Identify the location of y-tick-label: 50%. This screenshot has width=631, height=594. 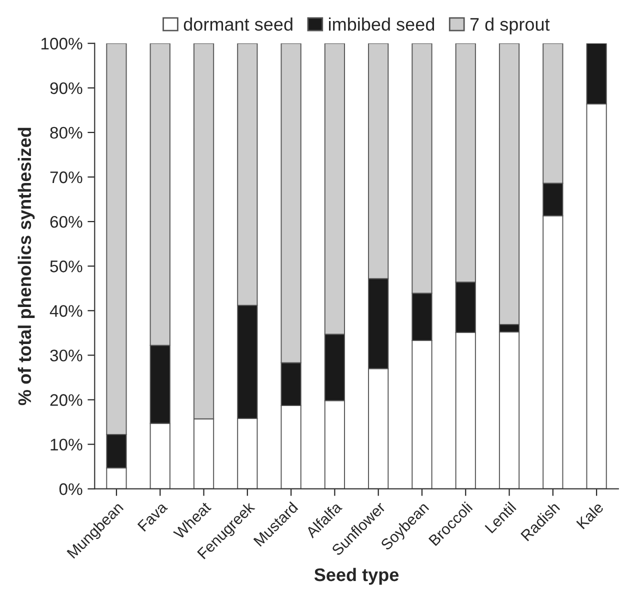
(66, 266).